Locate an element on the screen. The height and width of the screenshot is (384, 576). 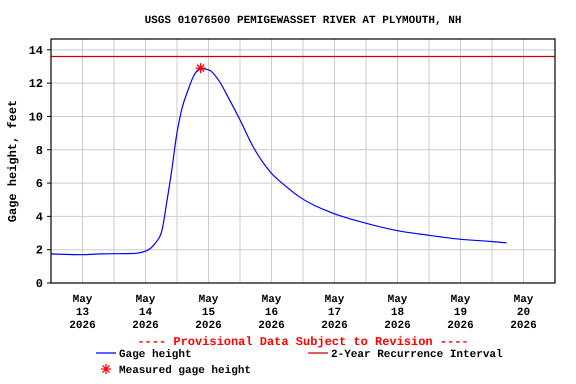
text: ---- Provisional Data Subject to Revision ---- is located at coordinates (303, 342).